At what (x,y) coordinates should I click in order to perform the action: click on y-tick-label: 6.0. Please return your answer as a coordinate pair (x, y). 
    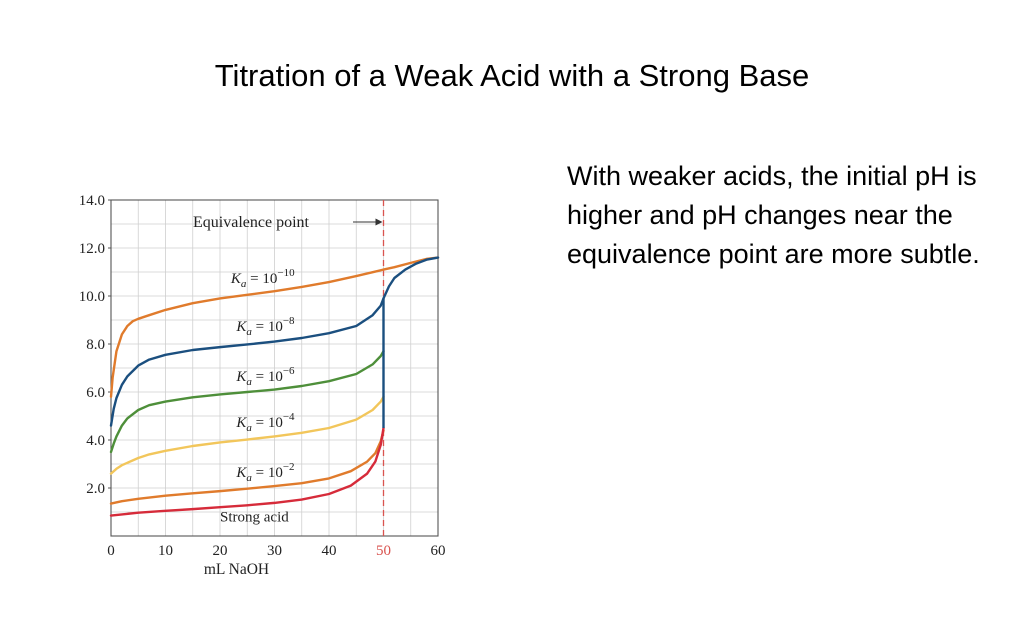
    Looking at the image, I should click on (95, 393).